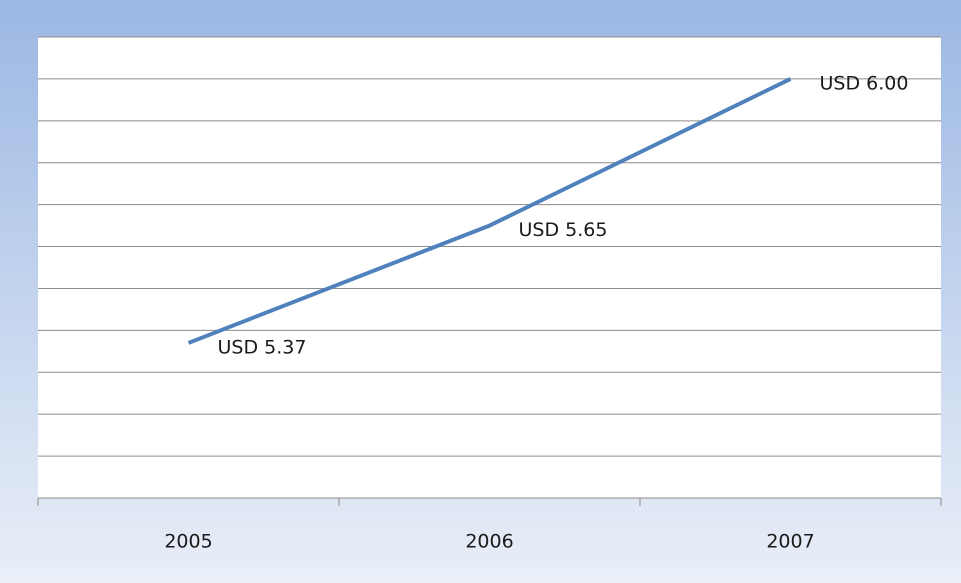 The width and height of the screenshot is (961, 583). Describe the element at coordinates (188, 542) in the screenshot. I see `x-tick-label: 2005` at that location.